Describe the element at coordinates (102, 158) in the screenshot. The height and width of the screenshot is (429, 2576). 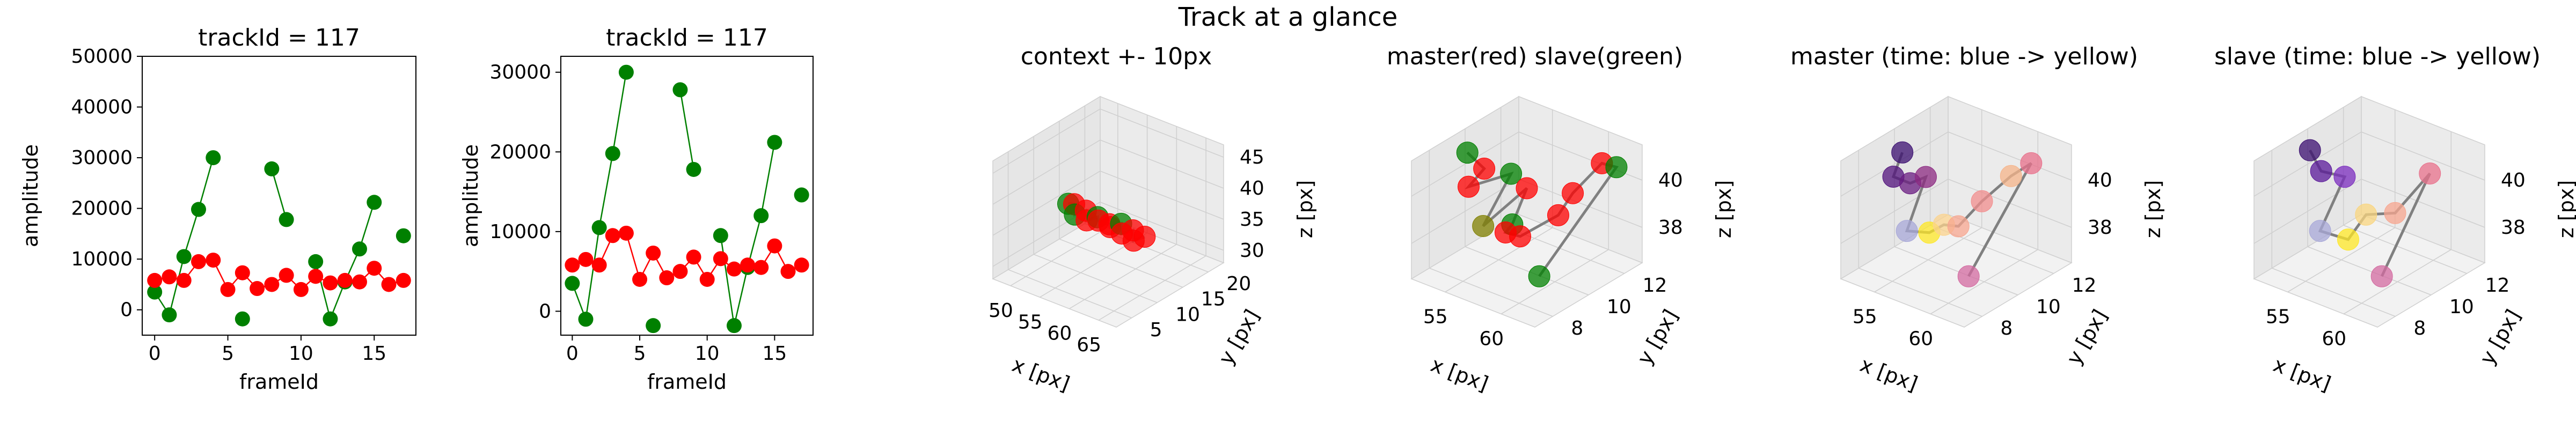
I see `y-tick-label: 30000` at that location.